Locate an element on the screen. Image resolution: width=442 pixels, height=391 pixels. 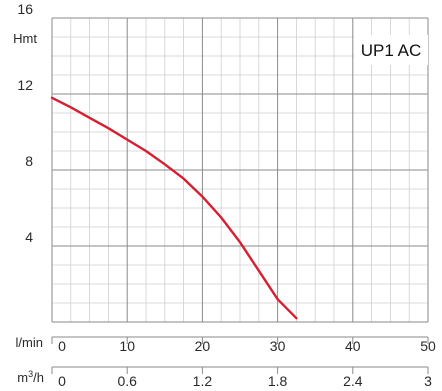
x-axis-m3h-tick-label: 0.6 is located at coordinates (127, 381).